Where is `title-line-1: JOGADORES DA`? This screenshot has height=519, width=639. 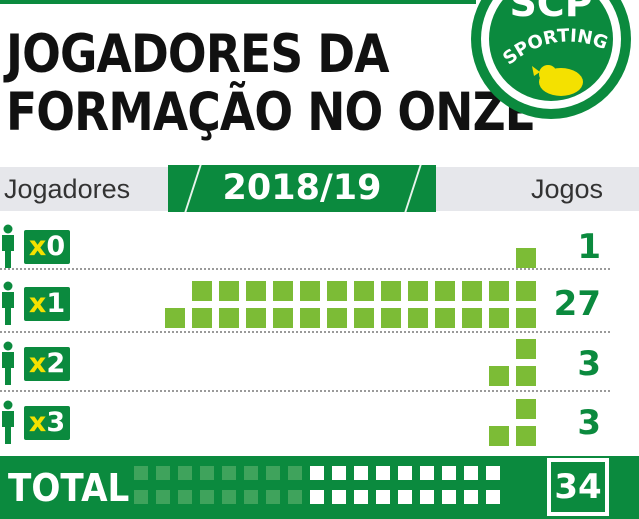
title-line-1: JOGADORES DA is located at coordinates (198, 54).